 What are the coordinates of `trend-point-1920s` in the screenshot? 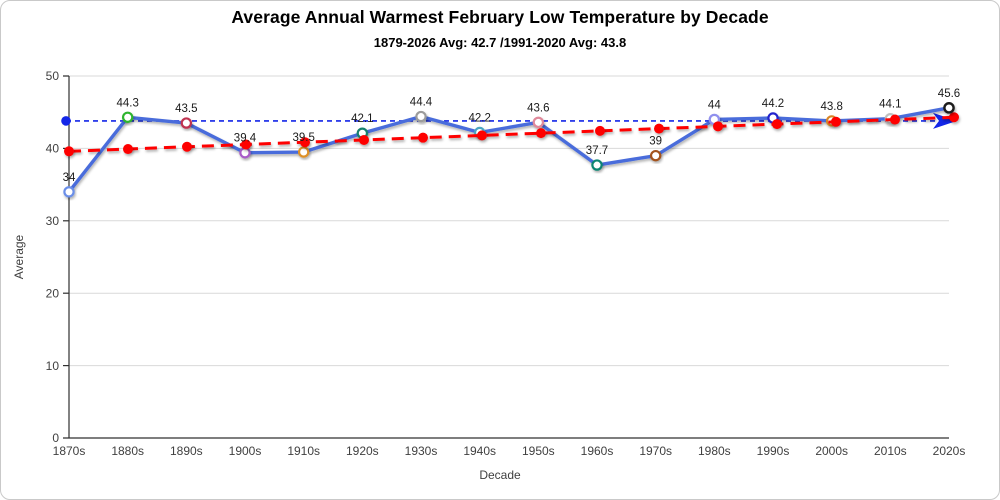 It's located at (364, 139).